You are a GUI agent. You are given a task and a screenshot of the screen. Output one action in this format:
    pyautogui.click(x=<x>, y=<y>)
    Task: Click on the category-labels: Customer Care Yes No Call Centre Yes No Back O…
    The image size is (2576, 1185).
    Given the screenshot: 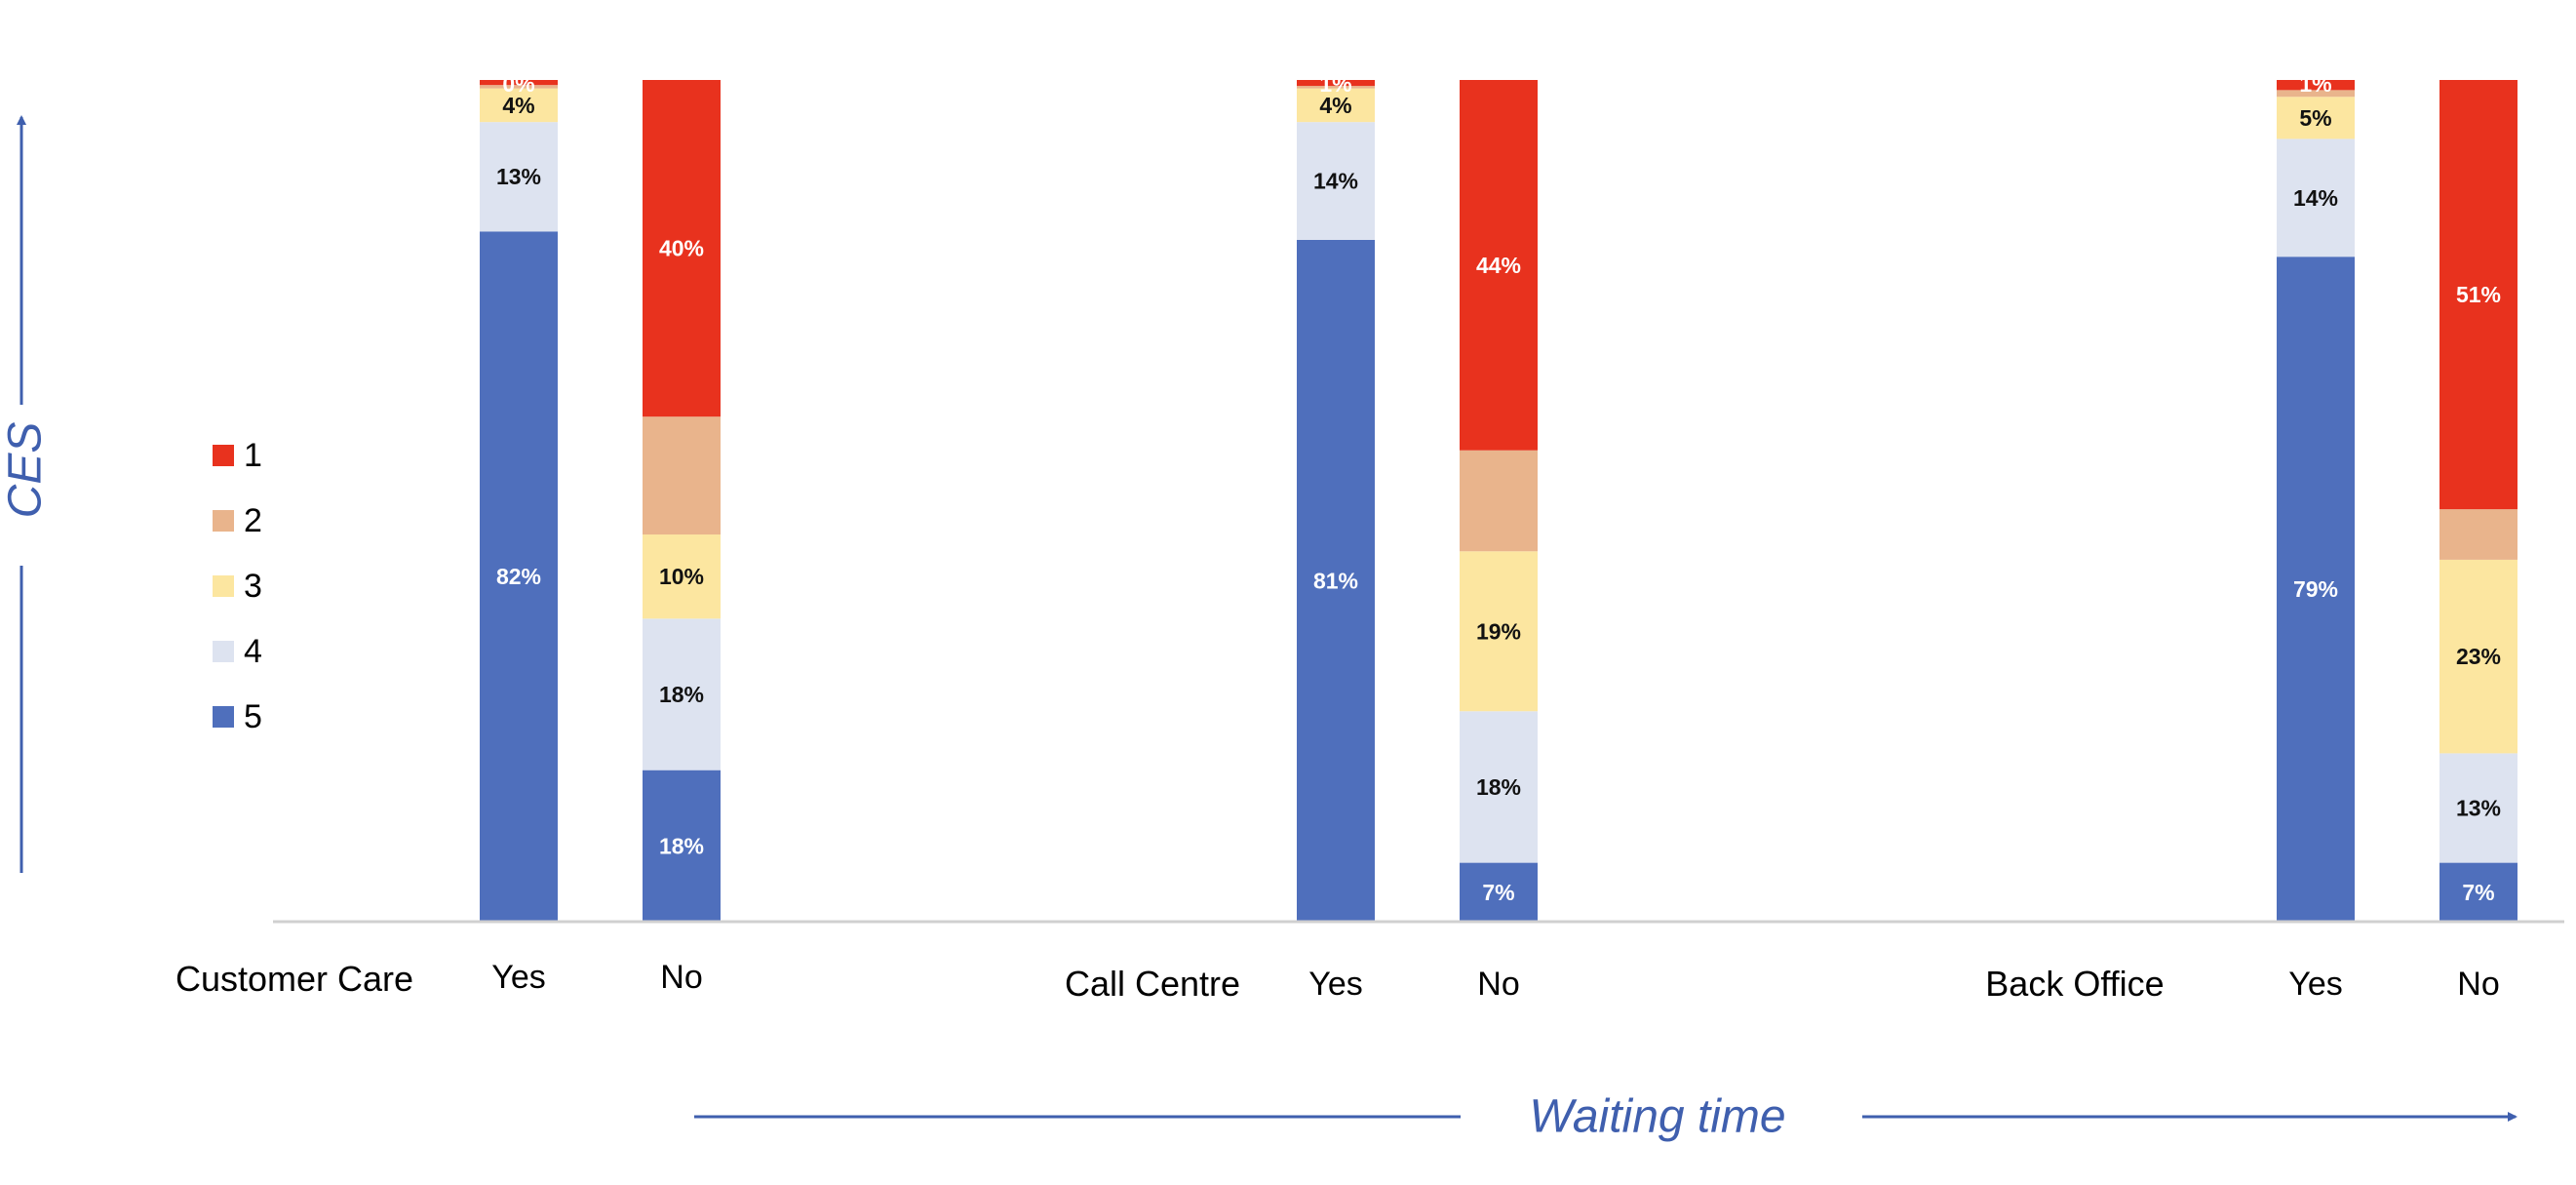 What is the action you would take?
    pyautogui.click(x=1338, y=981)
    